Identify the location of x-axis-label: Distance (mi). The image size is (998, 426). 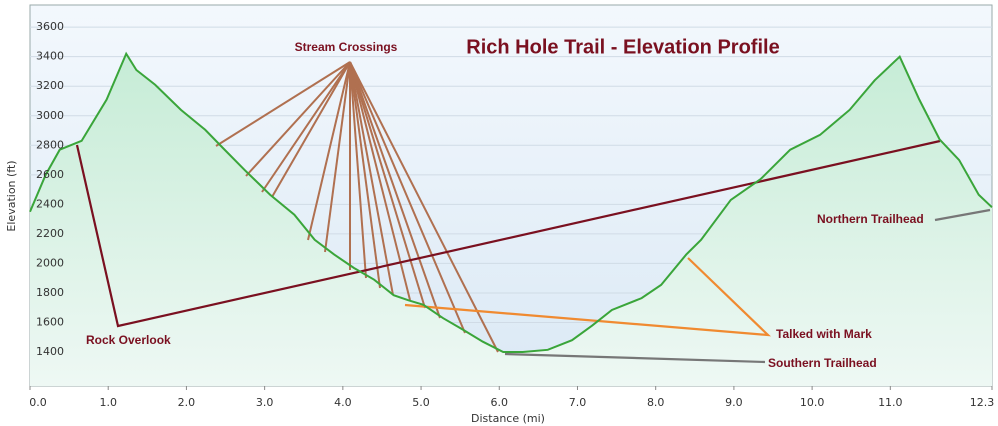
(508, 418).